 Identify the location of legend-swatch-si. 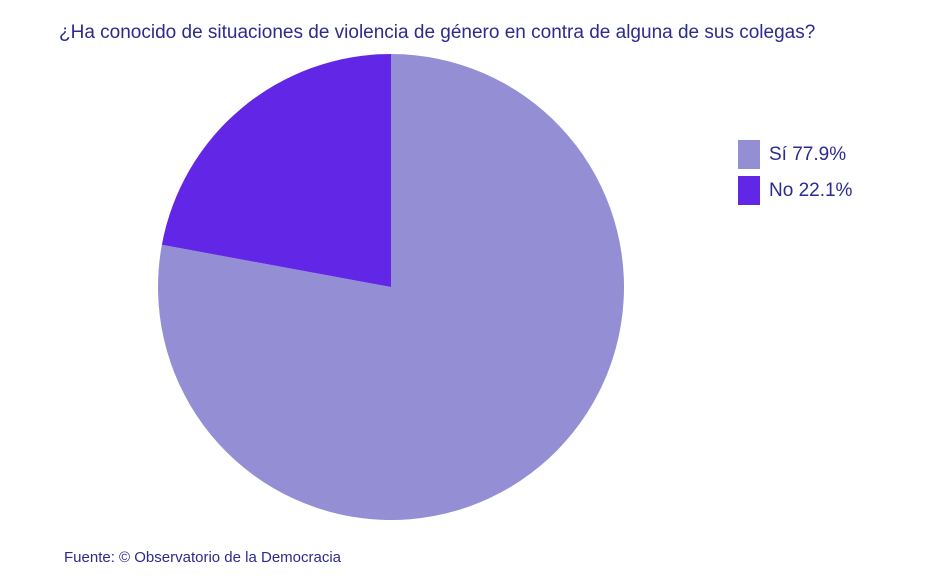
(749, 154).